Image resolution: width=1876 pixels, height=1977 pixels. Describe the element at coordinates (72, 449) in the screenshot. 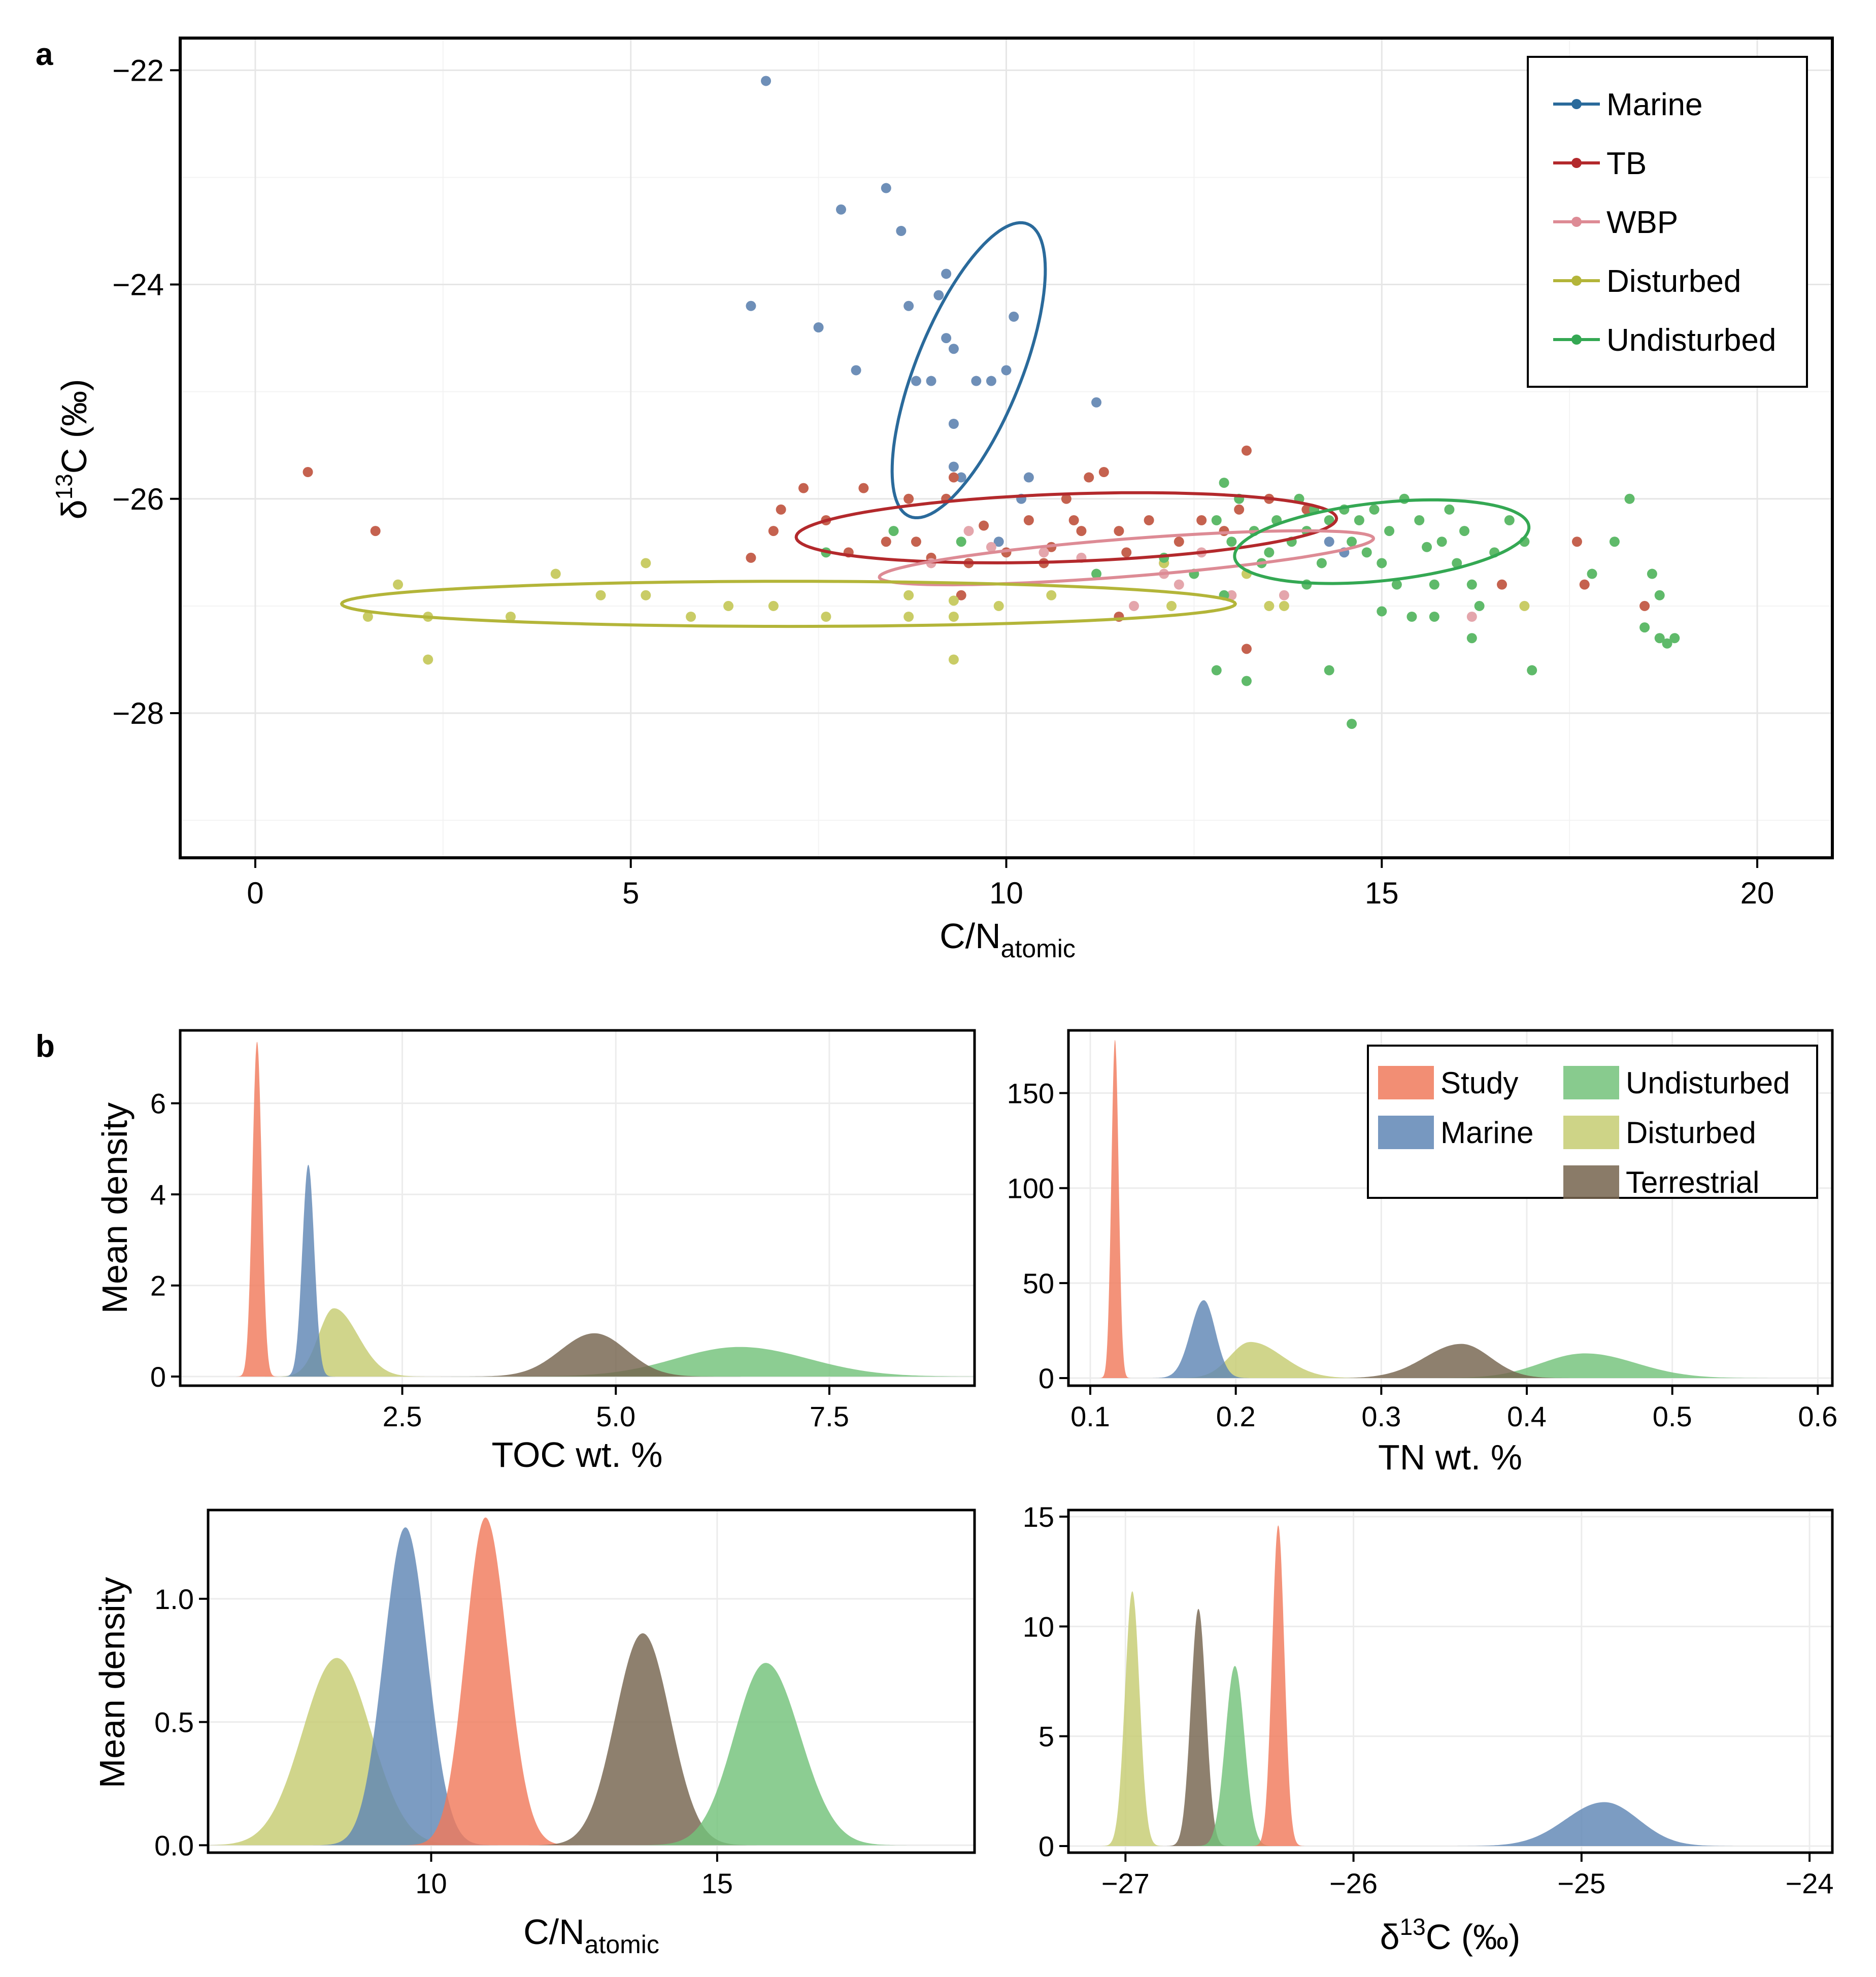

I see `y-axis-label-a: δ13C (‰)` at that location.